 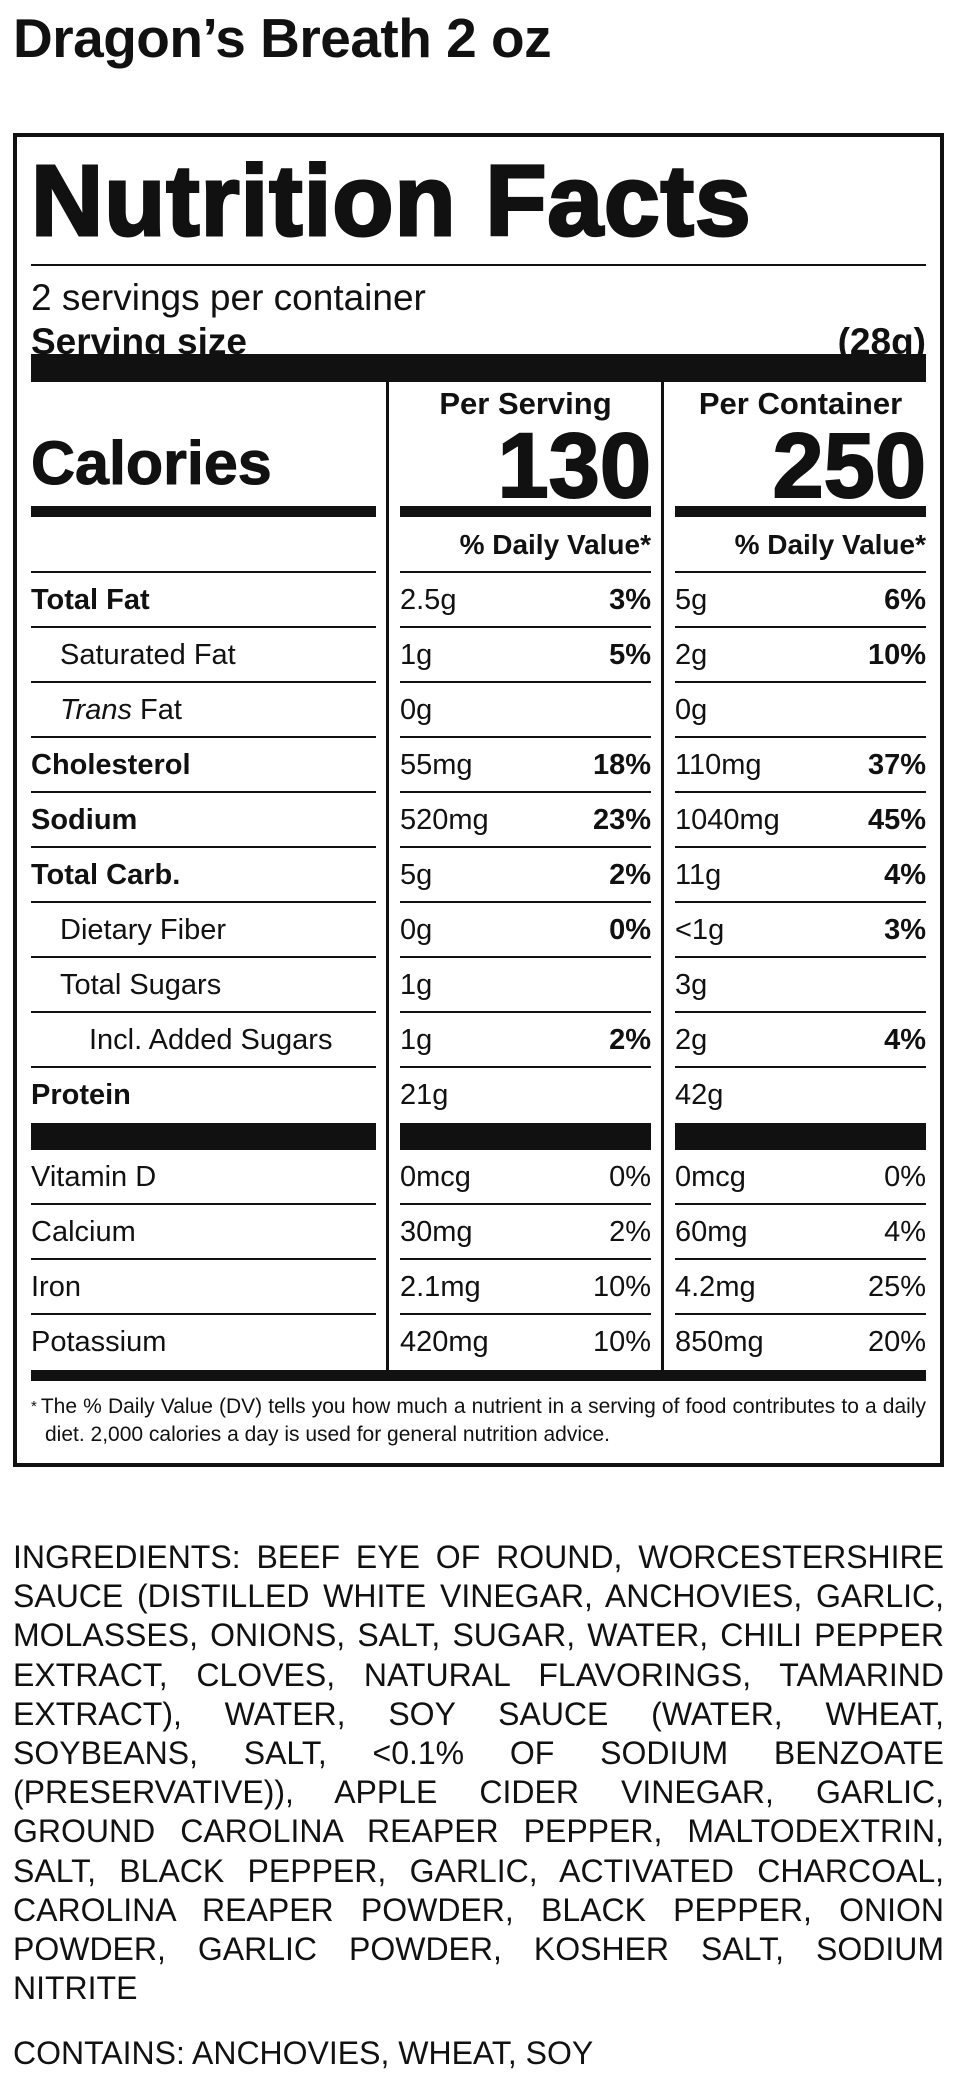 I want to click on amount: 850mg, so click(x=719, y=1342).